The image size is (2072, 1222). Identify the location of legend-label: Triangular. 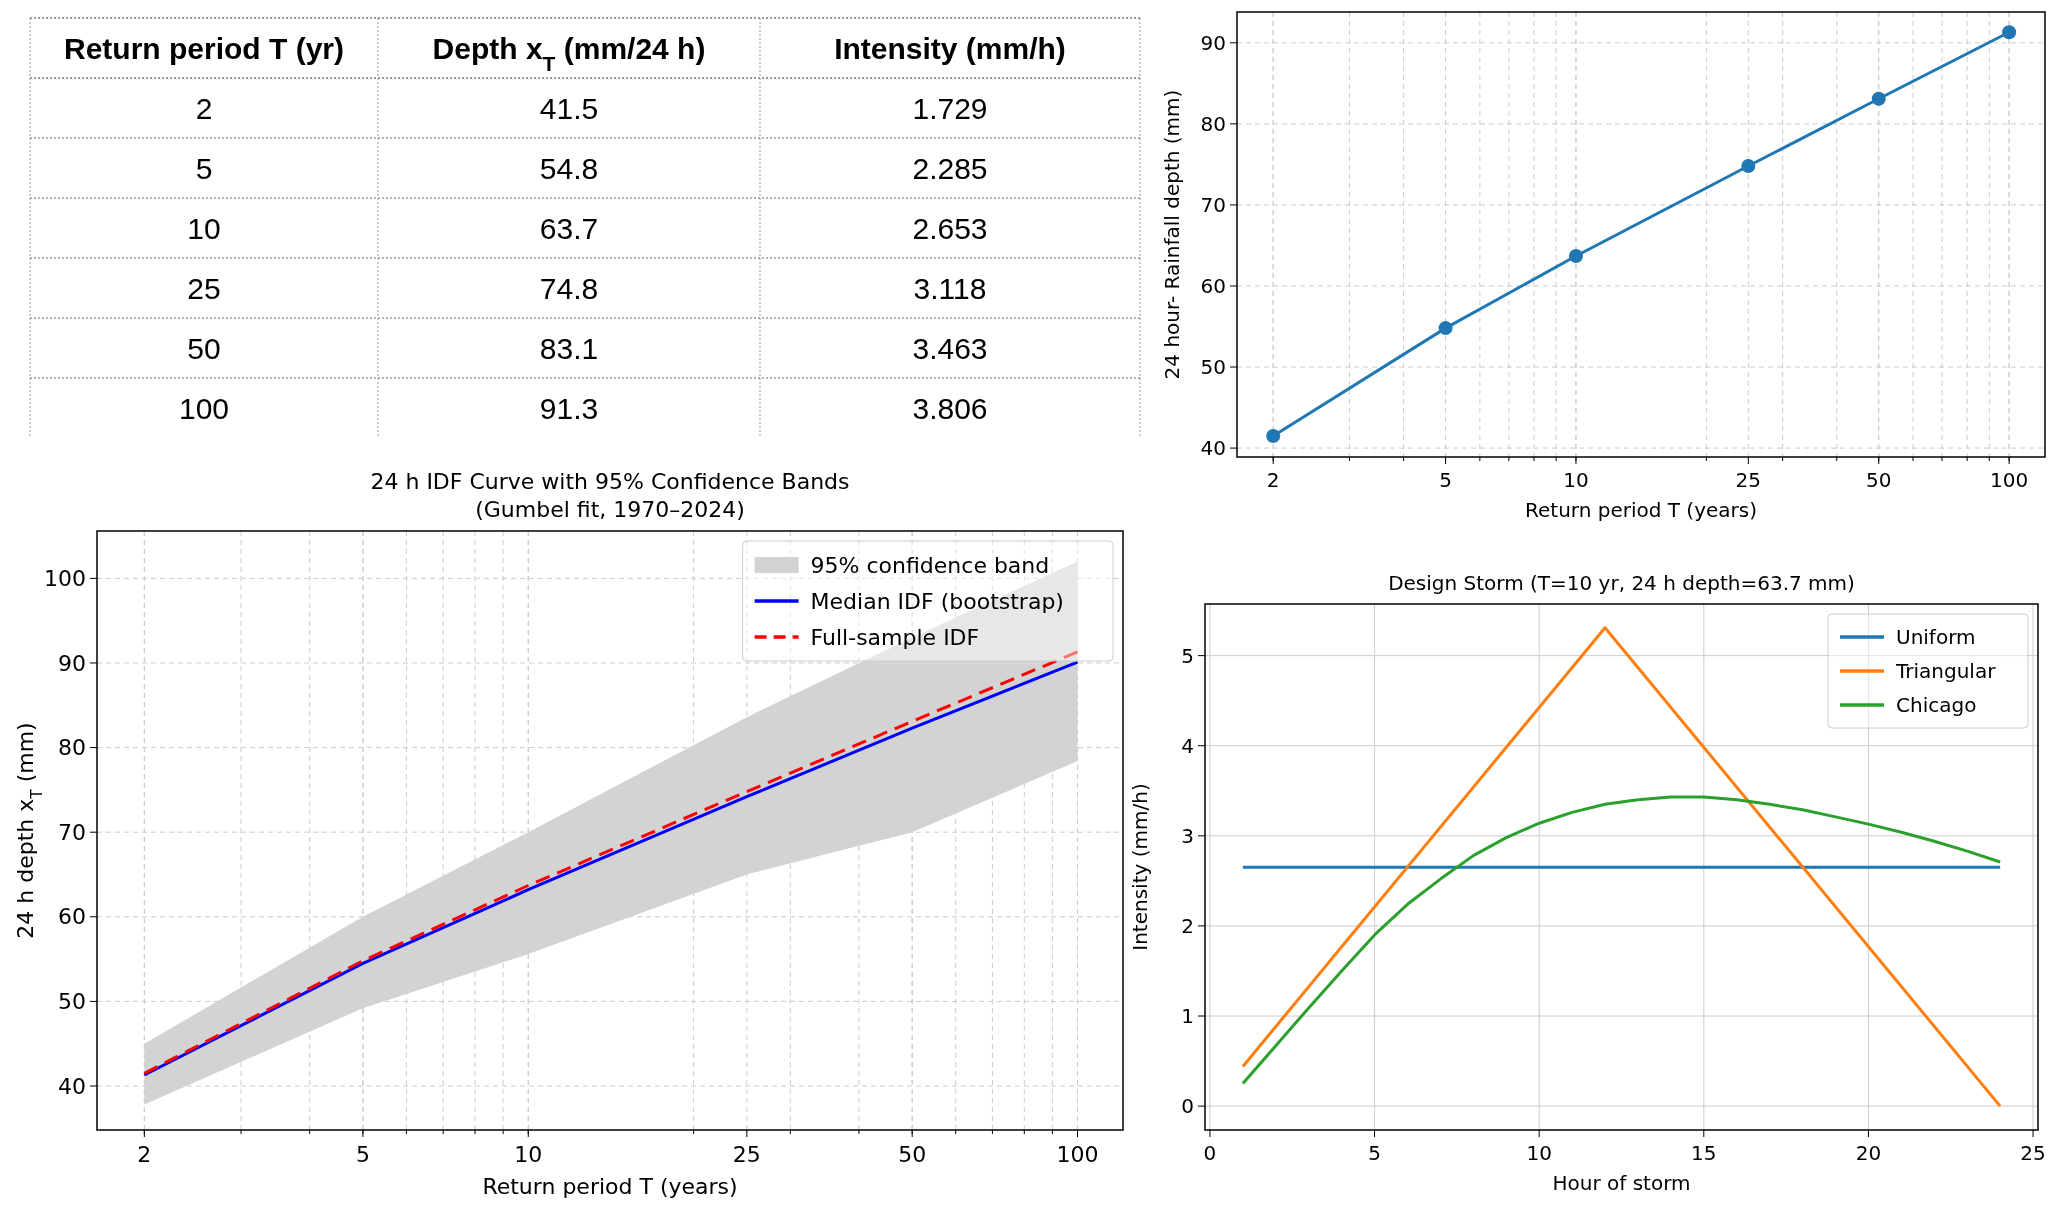
(1946, 671).